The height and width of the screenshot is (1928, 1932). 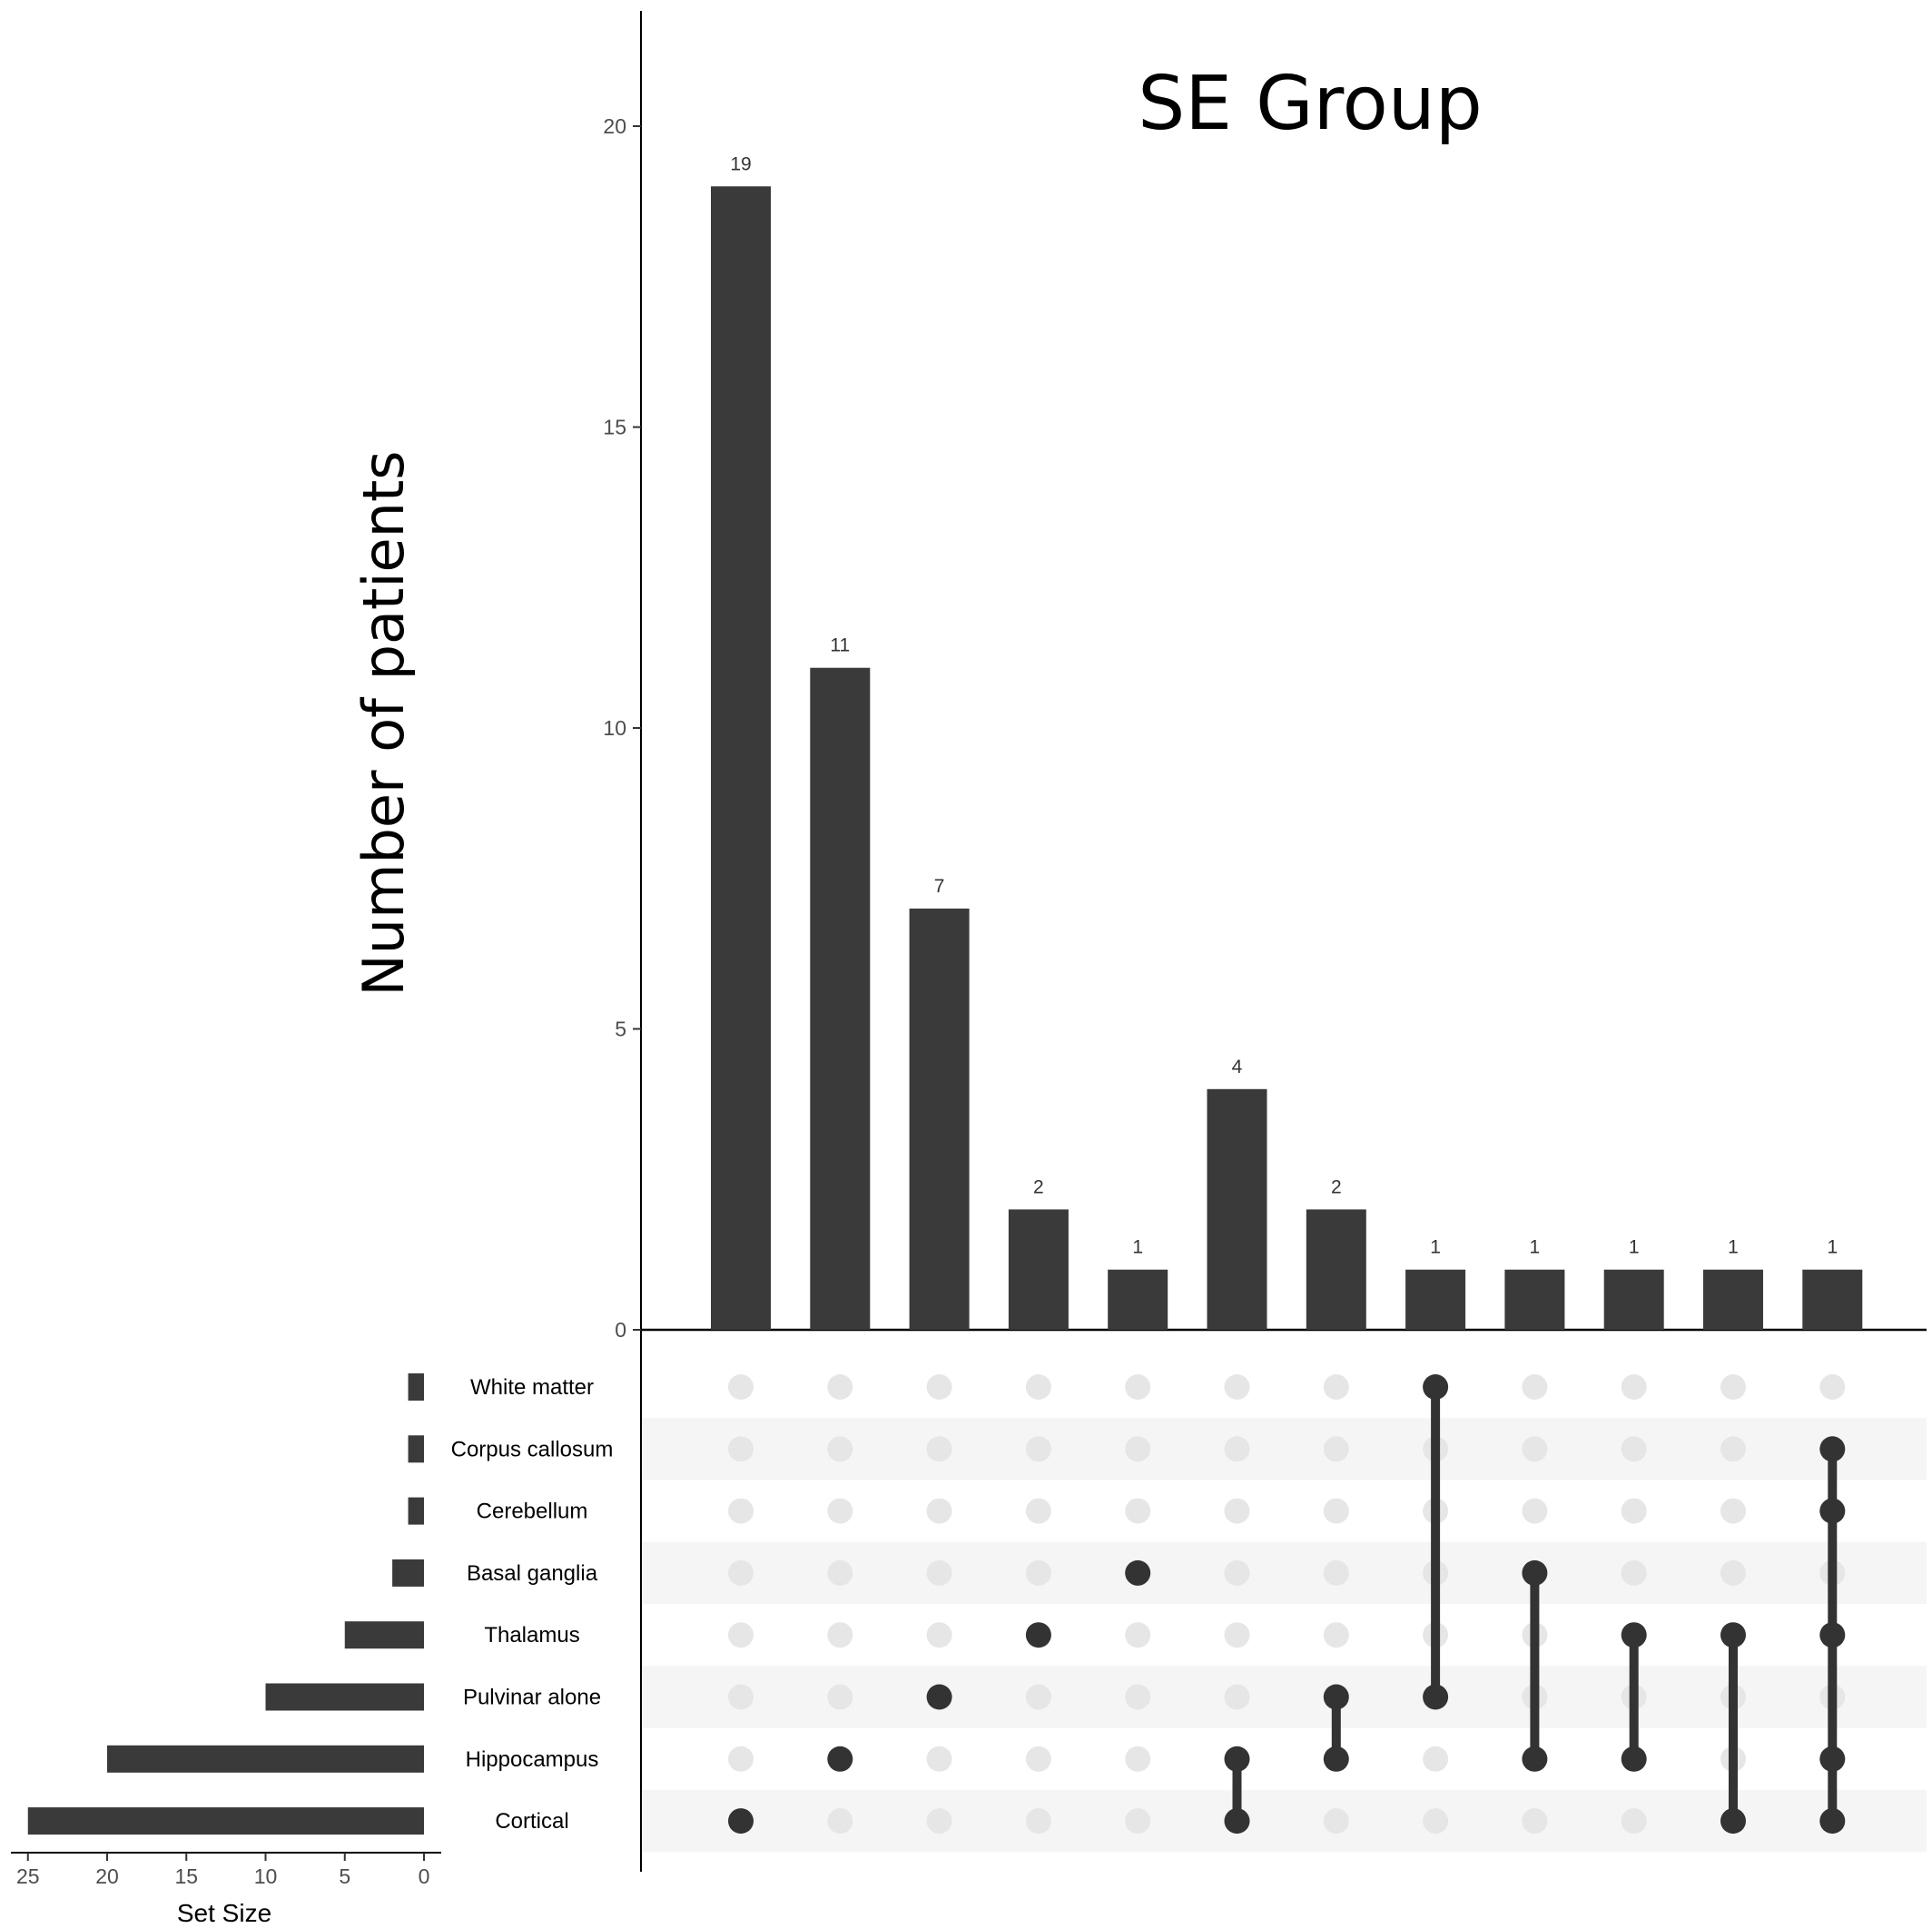 I want to click on set-size-tick-label-20: 20, so click(x=107, y=1876).